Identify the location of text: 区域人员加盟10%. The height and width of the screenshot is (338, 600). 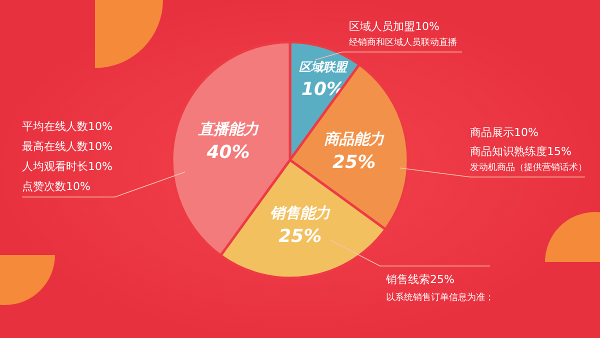
(394, 26).